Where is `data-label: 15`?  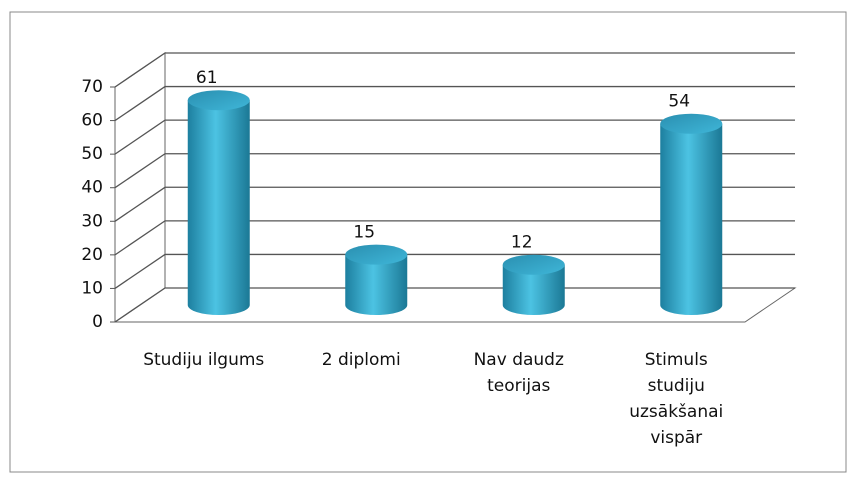
data-label: 15 is located at coordinates (364, 233).